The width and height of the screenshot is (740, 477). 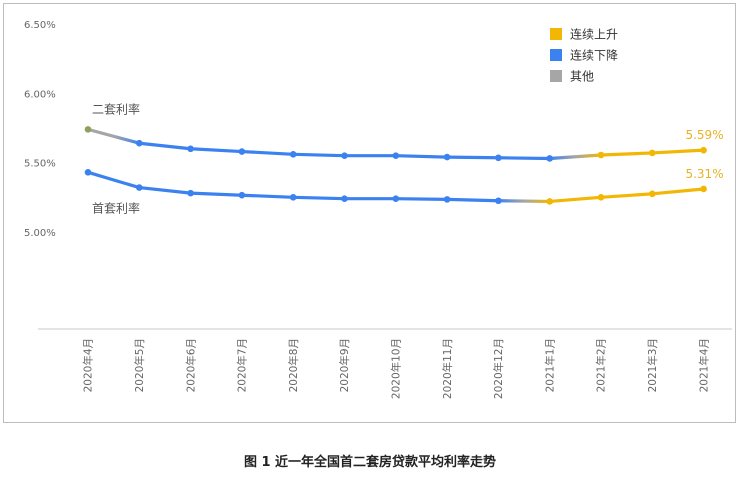 What do you see at coordinates (116, 207) in the screenshot?
I see `series-name-label: 首套利率` at bounding box center [116, 207].